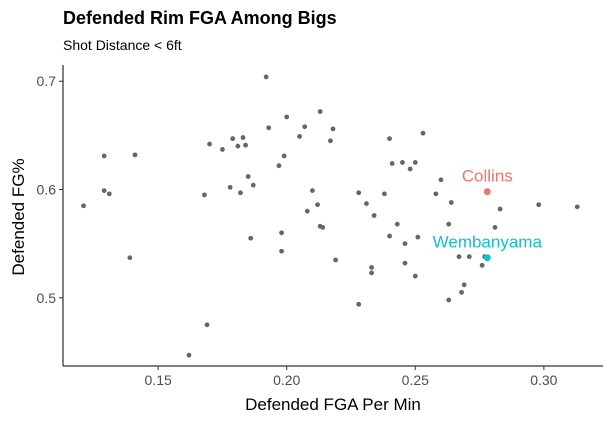 This screenshot has width=611, height=422. Describe the element at coordinates (158, 380) in the screenshot. I see `x-tick-label: 0.15` at that location.